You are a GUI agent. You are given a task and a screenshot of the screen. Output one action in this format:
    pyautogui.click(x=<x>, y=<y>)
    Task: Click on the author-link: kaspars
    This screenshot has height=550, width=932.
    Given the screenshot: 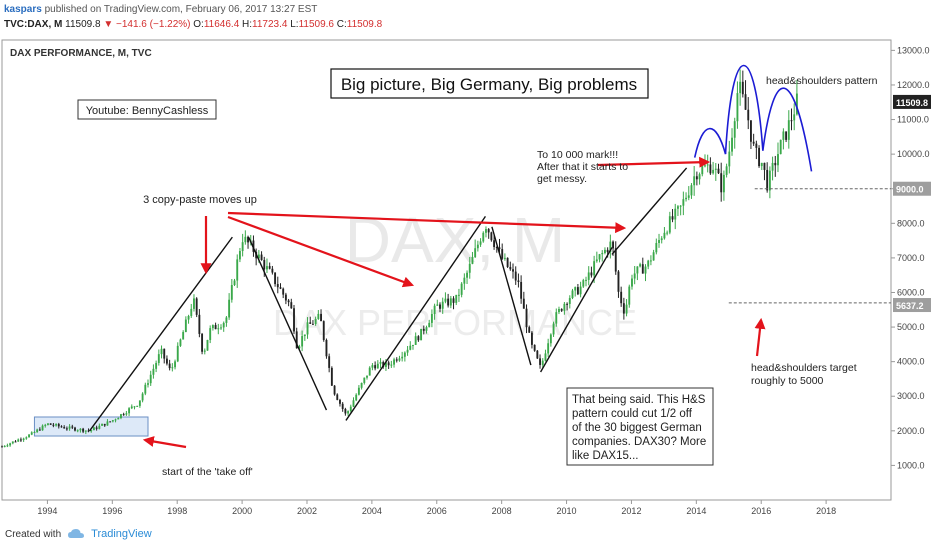 What is the action you would take?
    pyautogui.click(x=23, y=9)
    